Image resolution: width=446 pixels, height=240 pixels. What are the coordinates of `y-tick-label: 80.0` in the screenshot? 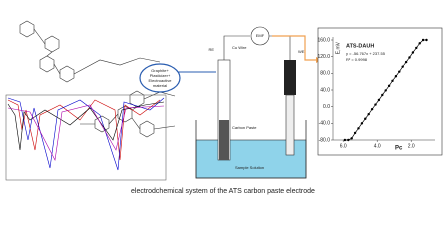 It's located at (325, 74).